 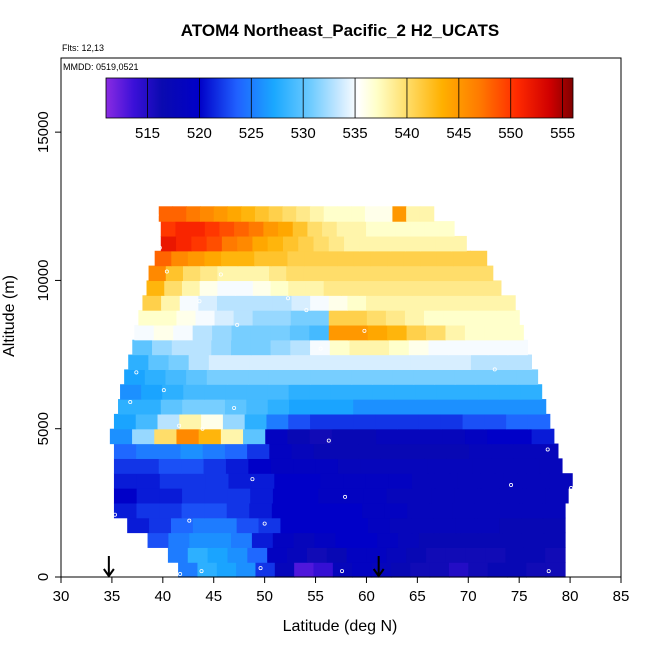 What do you see at coordinates (468, 596) in the screenshot?
I see `x-tick-label: 70` at bounding box center [468, 596].